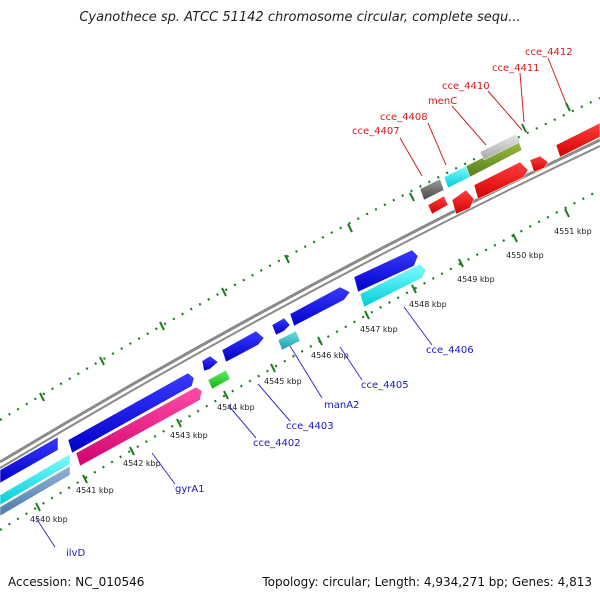 The height and width of the screenshot is (600, 600). Describe the element at coordinates (573, 231) in the screenshot. I see `scale-label: 4551 kbp` at that location.